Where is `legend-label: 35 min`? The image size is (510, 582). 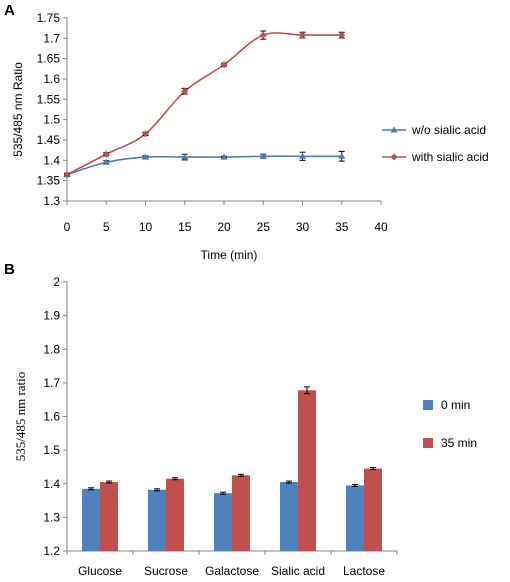
legend-label: 35 min is located at coordinates (459, 443).